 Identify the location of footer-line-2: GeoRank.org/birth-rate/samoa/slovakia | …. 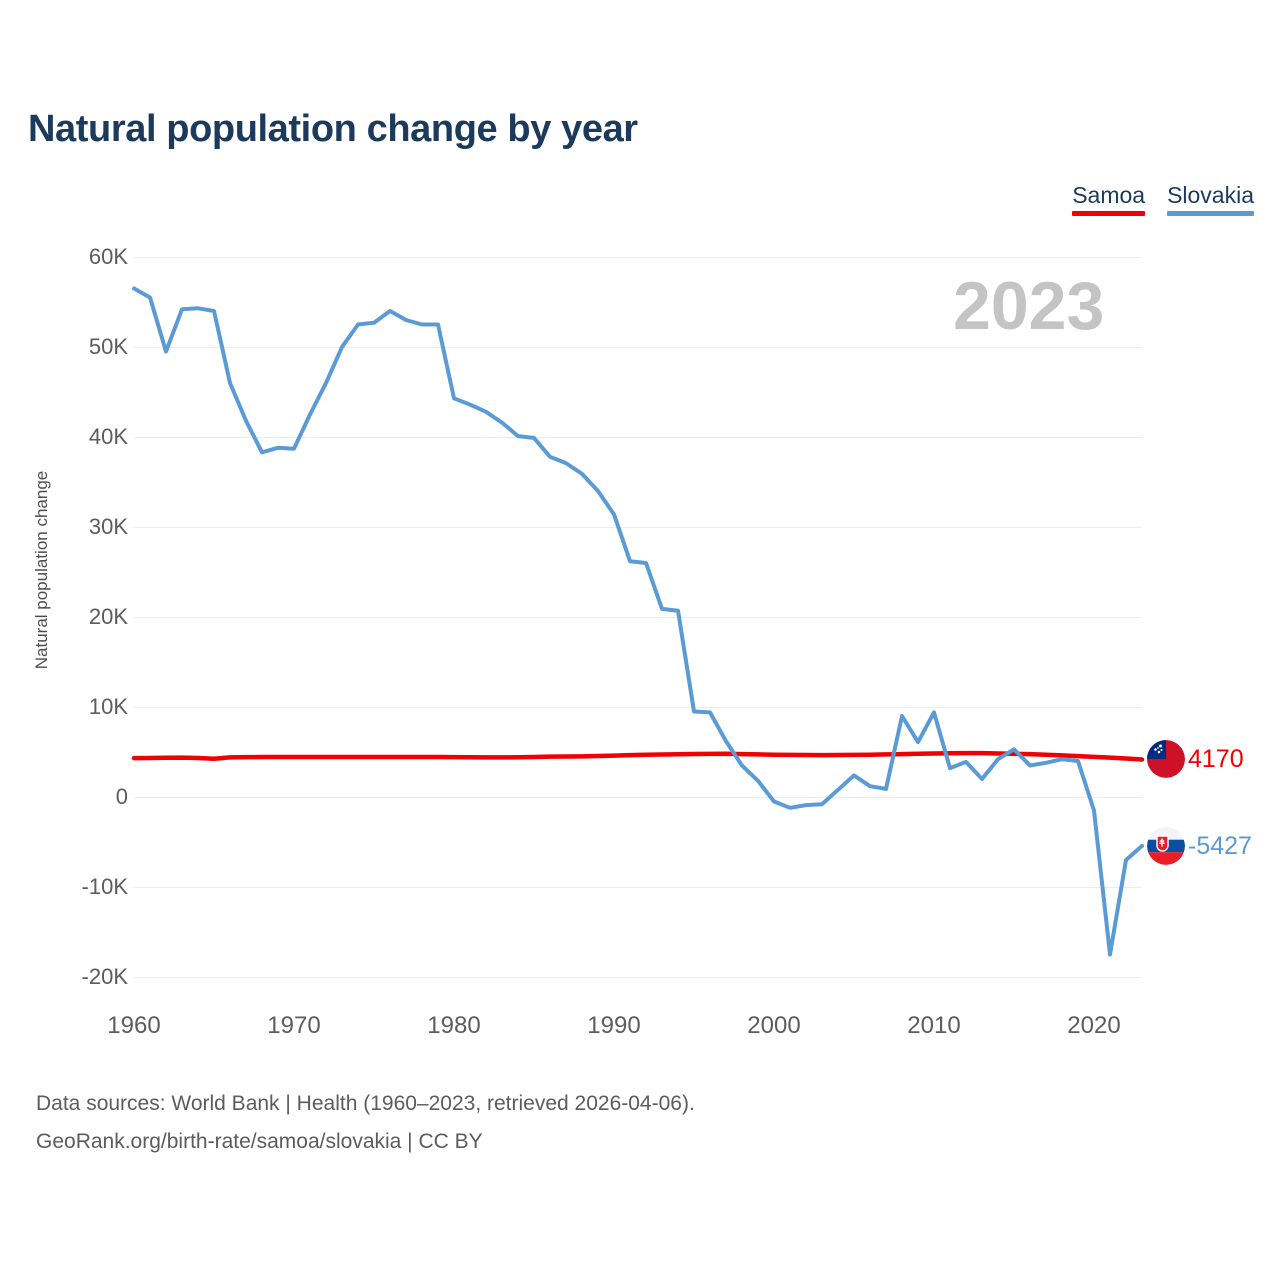
(259, 1141).